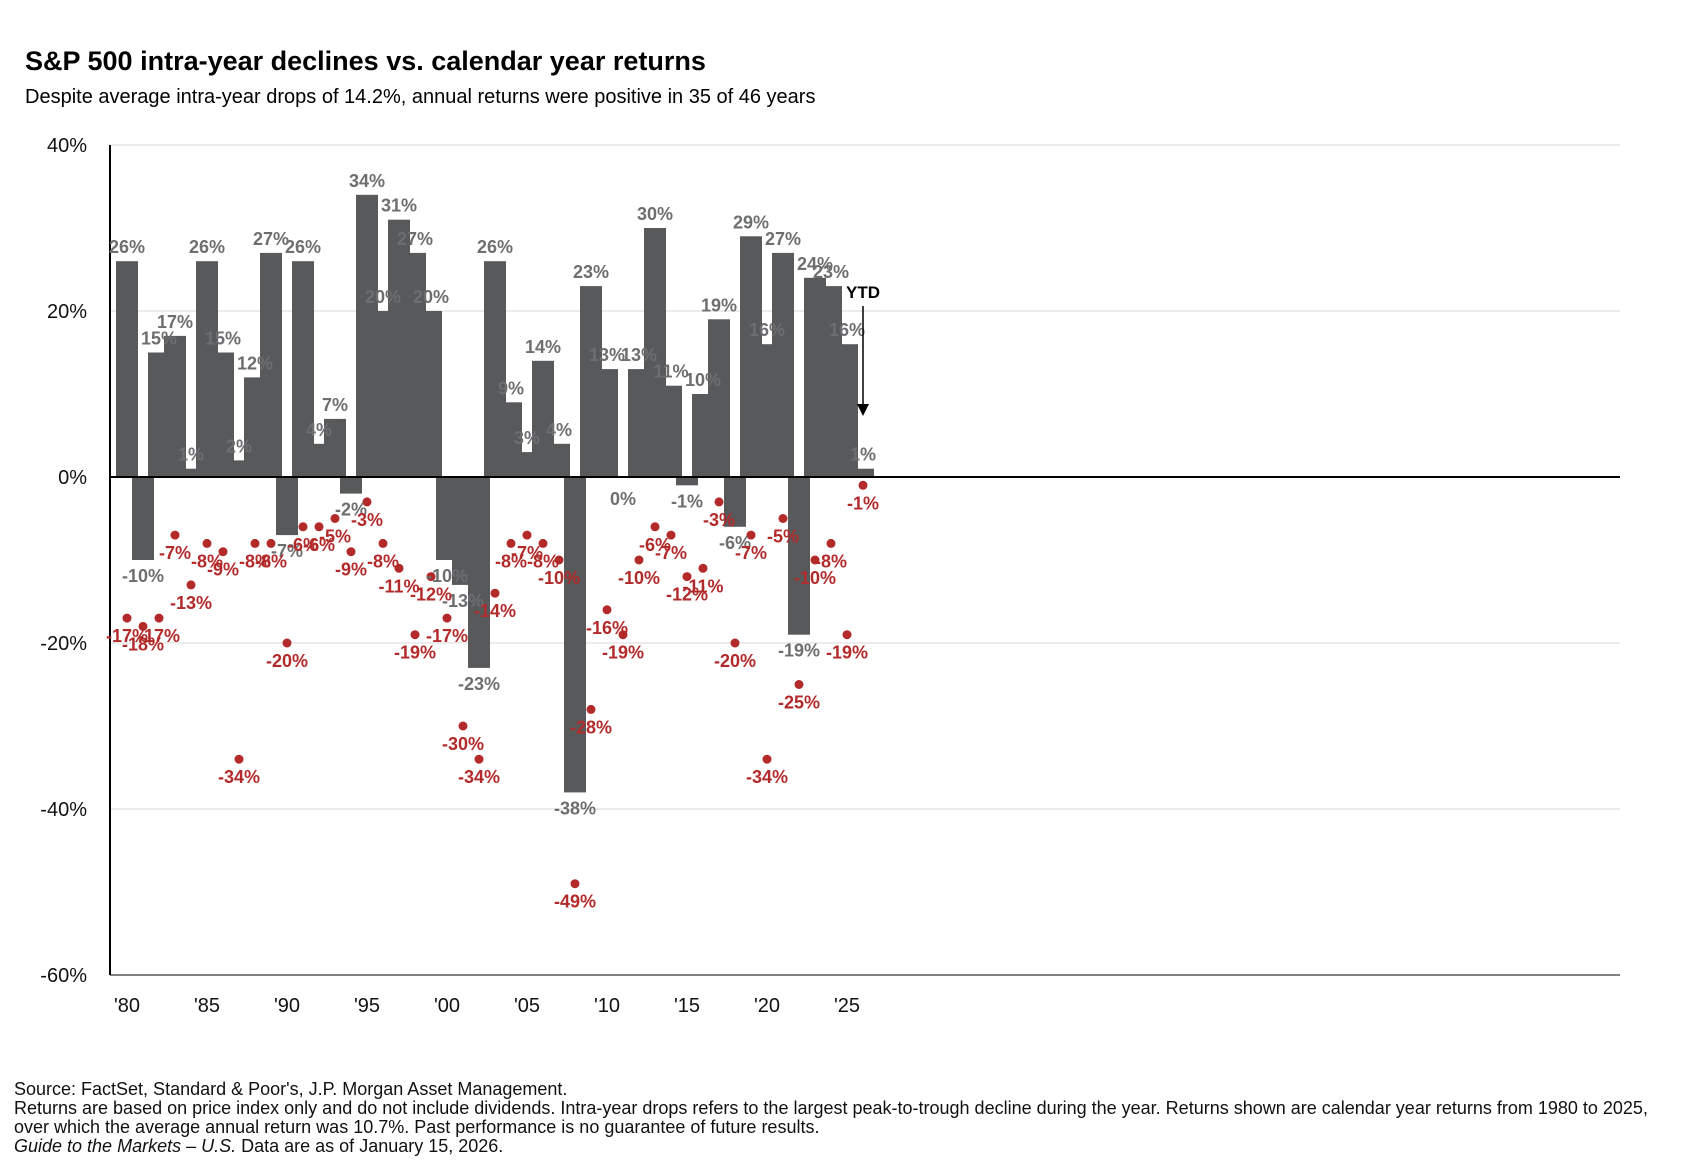  I want to click on drop-label: -6%, so click(319, 545).